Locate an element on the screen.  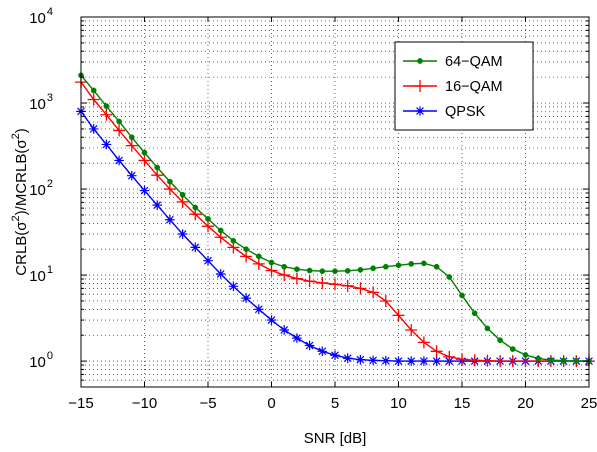
x-tick-label: −10 is located at coordinates (144, 403).